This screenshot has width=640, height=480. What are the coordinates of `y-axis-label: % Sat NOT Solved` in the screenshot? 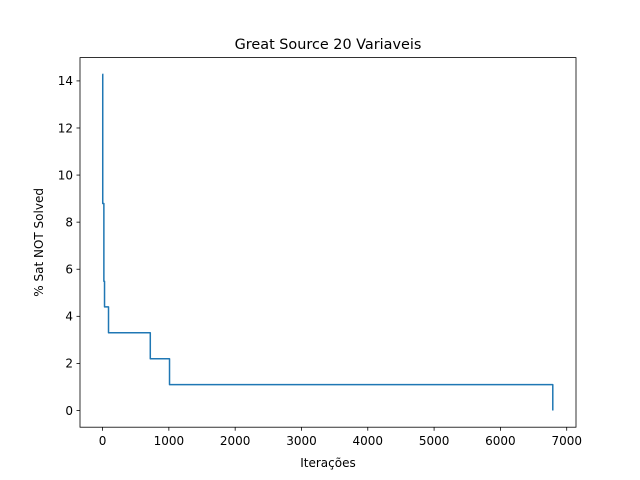 It's located at (39, 242).